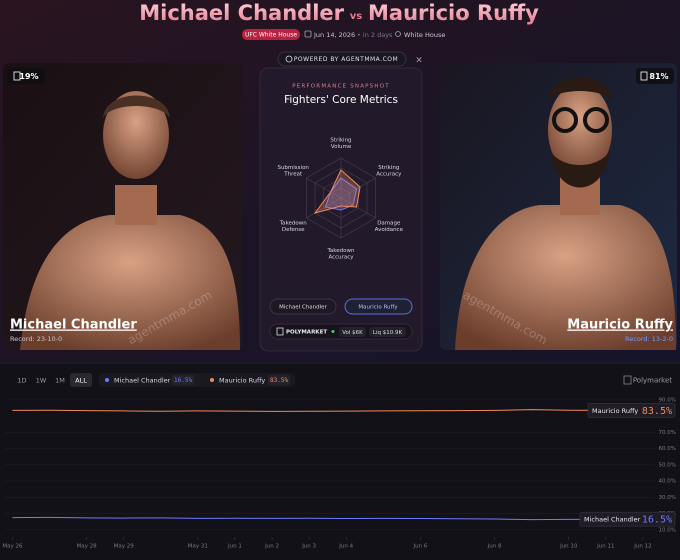 The height and width of the screenshot is (560, 680). Describe the element at coordinates (289, 59) in the screenshot. I see `powered-icon` at that location.